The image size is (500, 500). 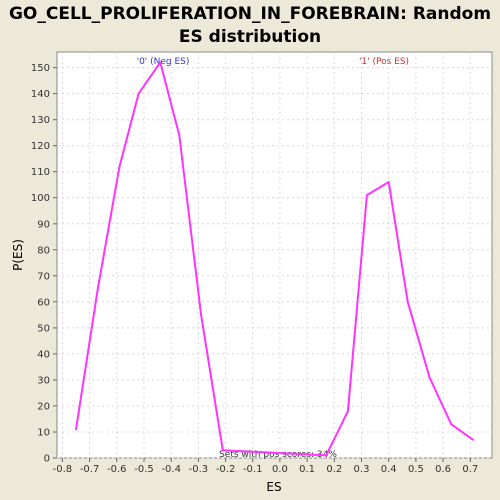 I want to click on y-tick-label: 70, so click(x=43, y=276).